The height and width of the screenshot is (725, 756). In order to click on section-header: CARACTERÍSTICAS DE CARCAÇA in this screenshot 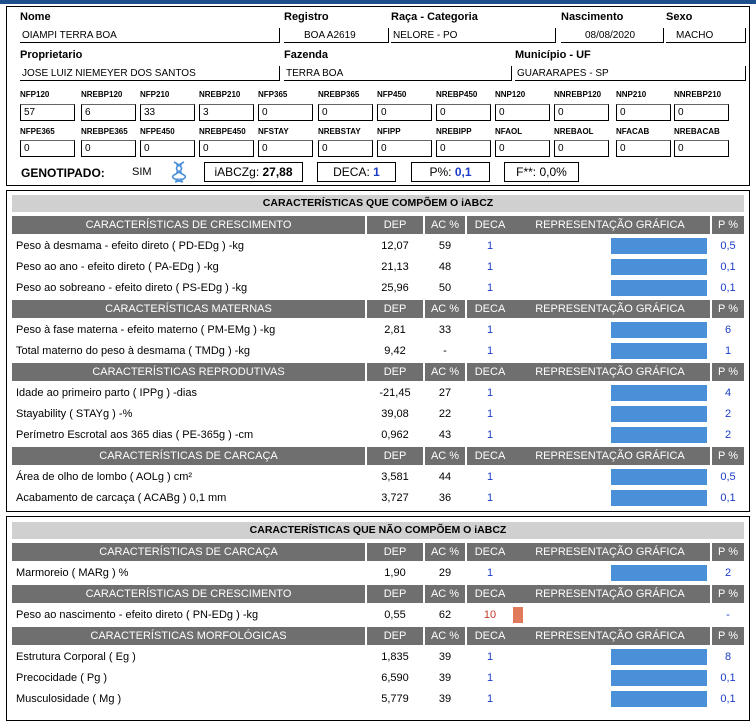, I will do `click(188, 552)`.